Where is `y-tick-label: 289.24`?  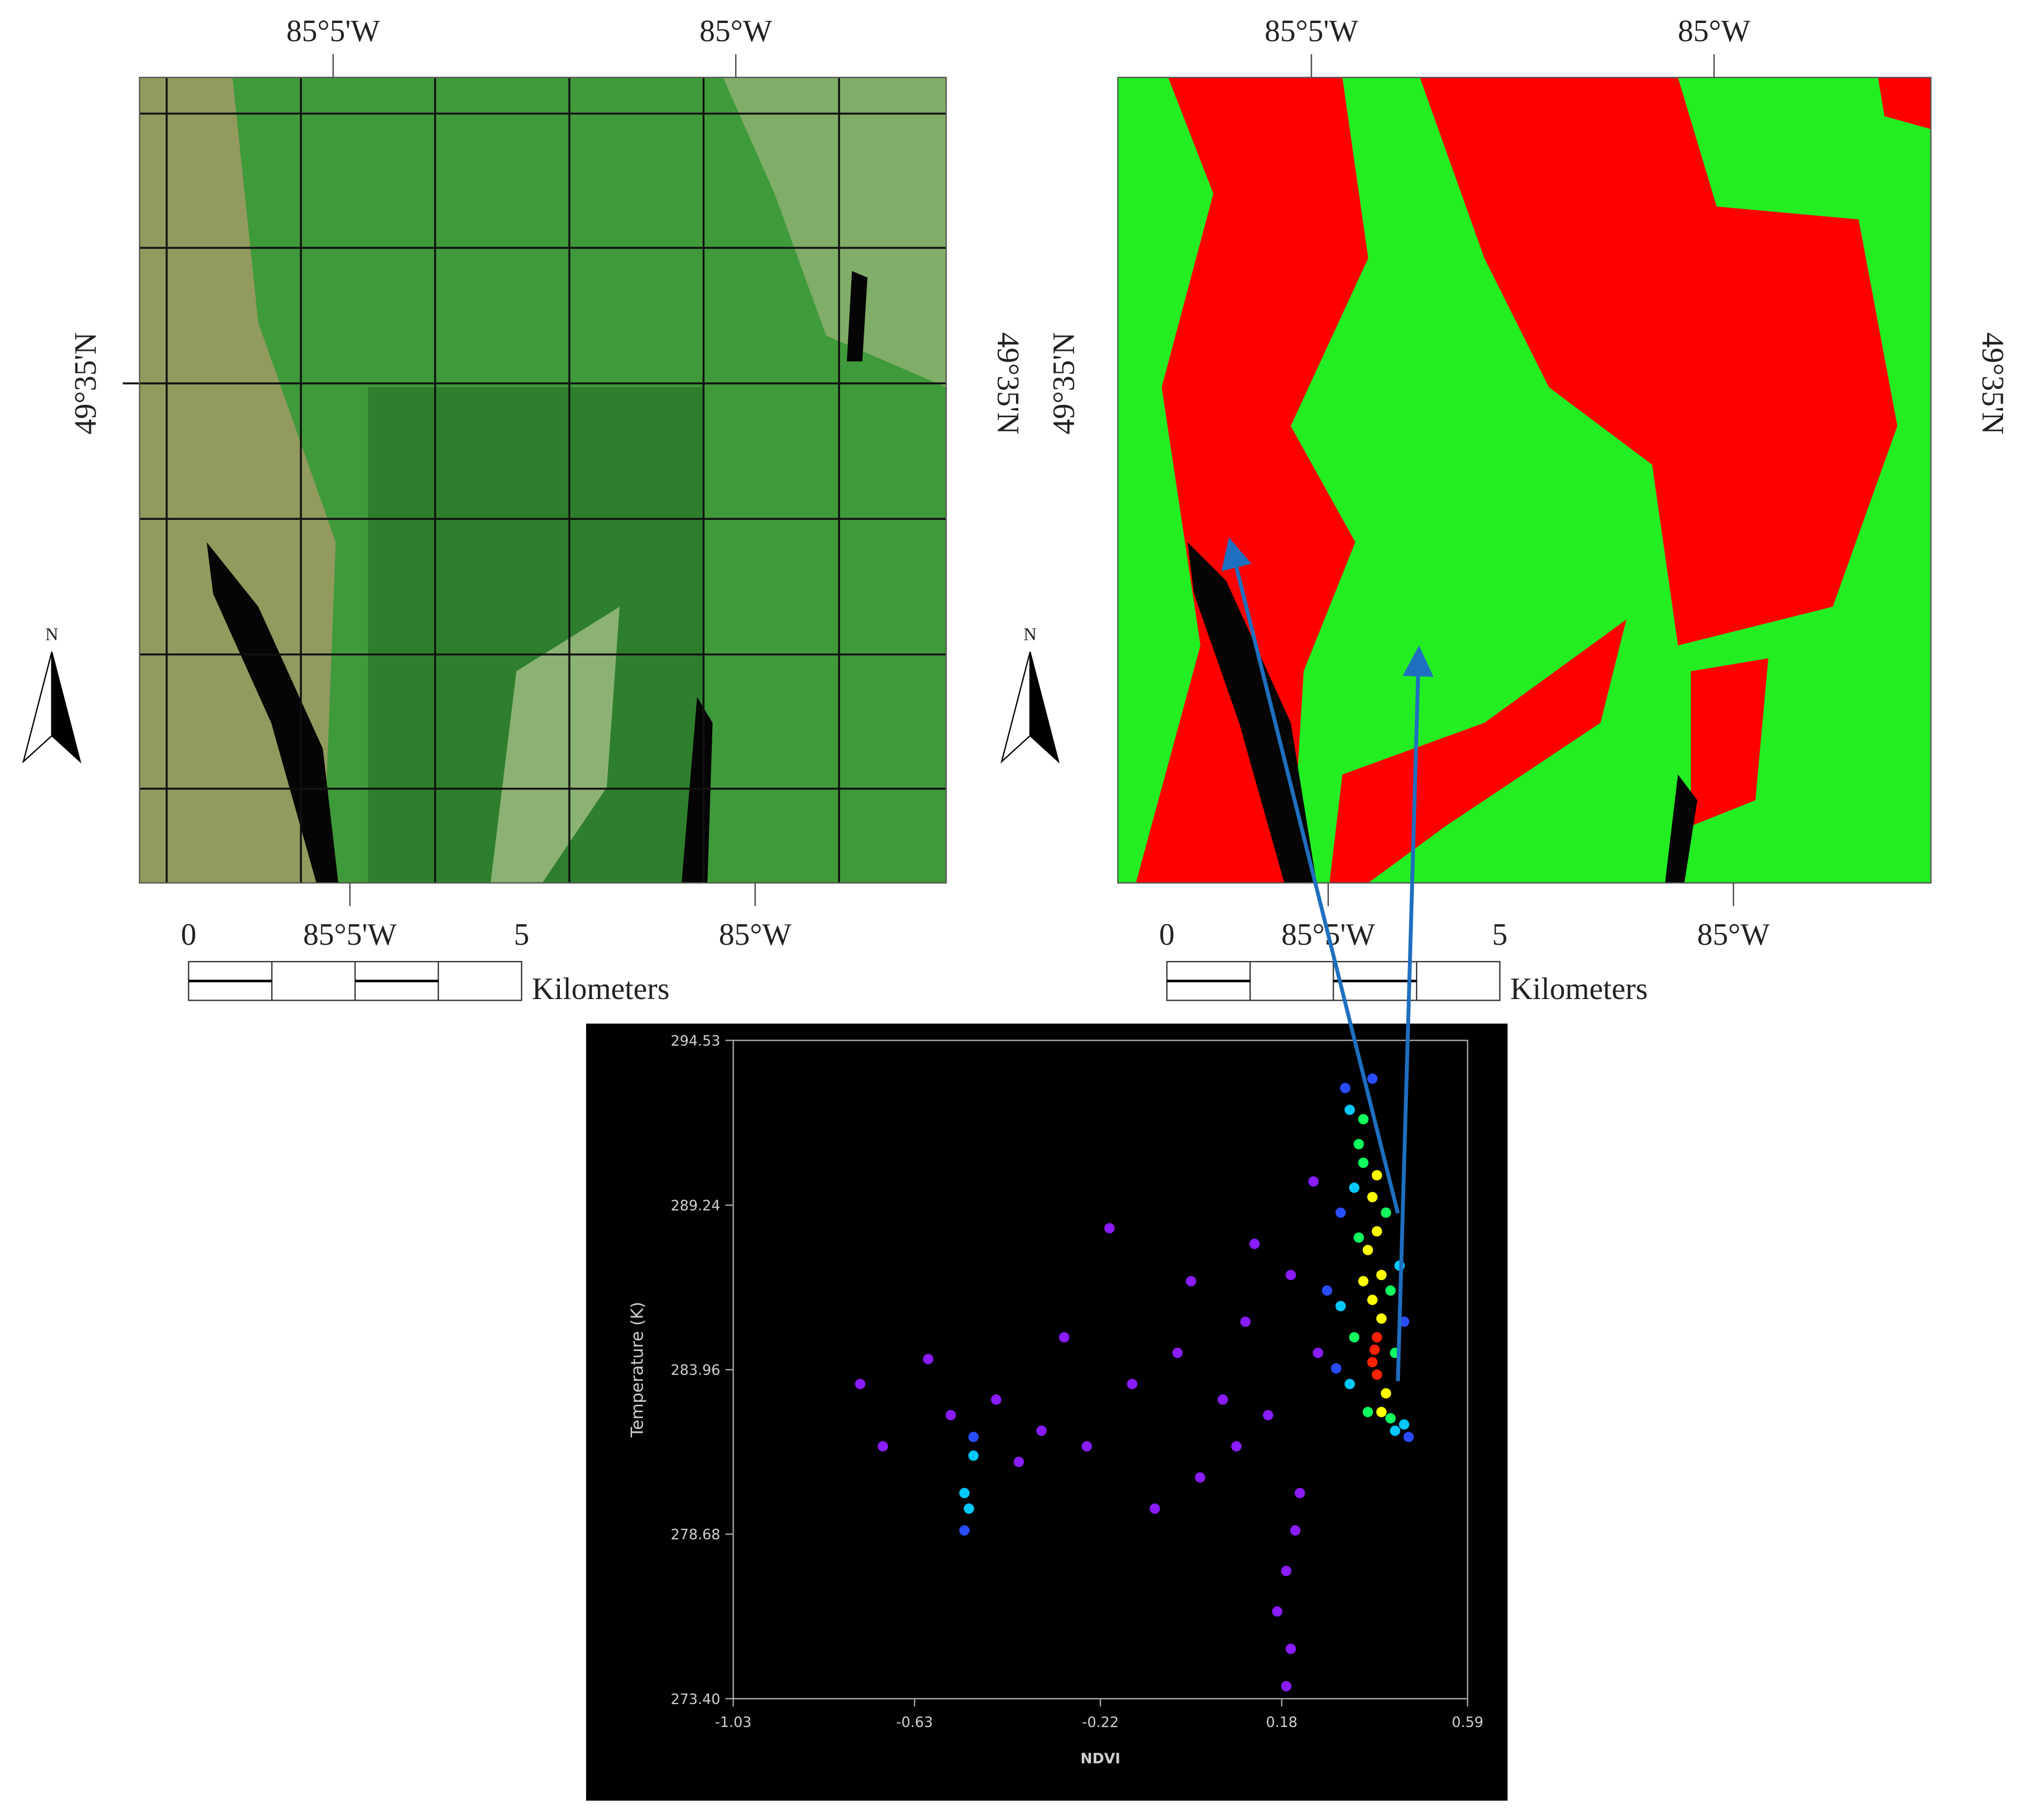 y-tick-label: 289.24 is located at coordinates (695, 1206).